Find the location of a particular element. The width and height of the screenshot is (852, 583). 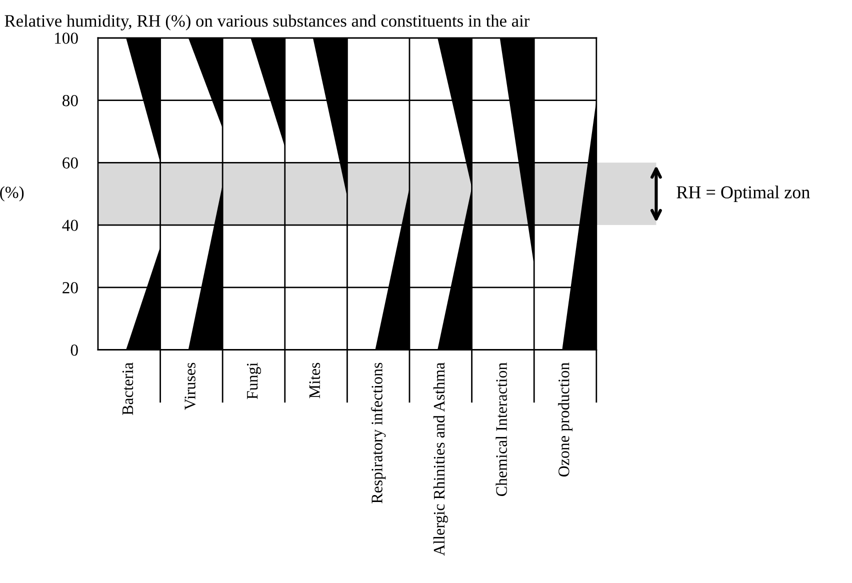

x-tick-label: Ozone production is located at coordinates (565, 419).